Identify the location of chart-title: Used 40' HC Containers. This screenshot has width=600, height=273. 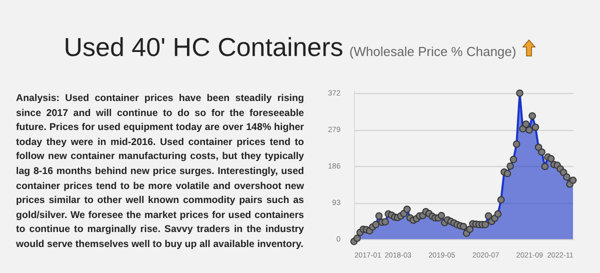
(204, 47).